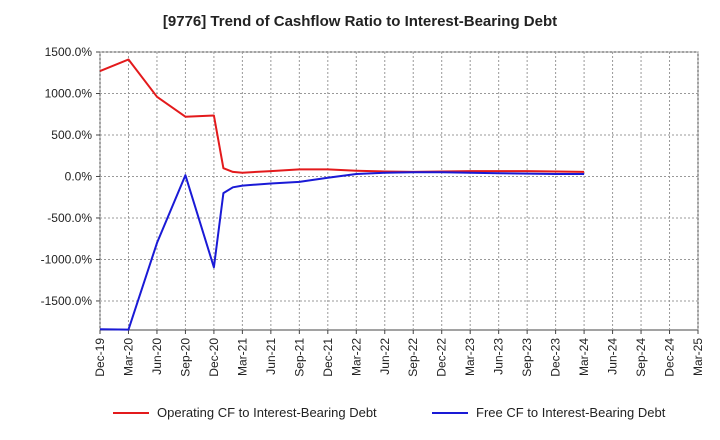 The height and width of the screenshot is (440, 720). Describe the element at coordinates (670, 357) in the screenshot. I see `x-tick-label: Dec-24` at that location.